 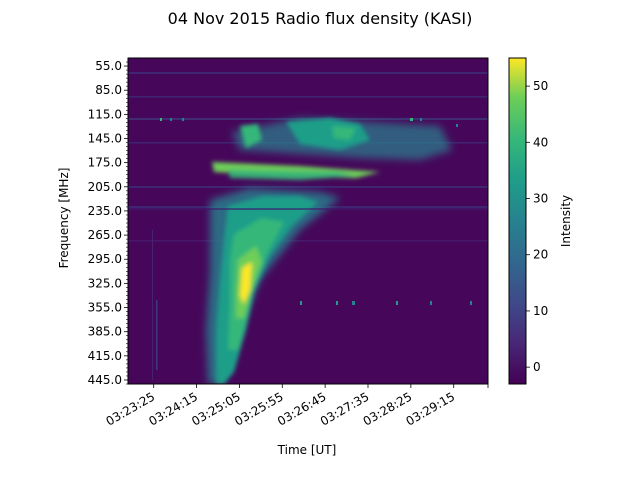 I want to click on colorbar-tick-label: 20, so click(x=540, y=255).